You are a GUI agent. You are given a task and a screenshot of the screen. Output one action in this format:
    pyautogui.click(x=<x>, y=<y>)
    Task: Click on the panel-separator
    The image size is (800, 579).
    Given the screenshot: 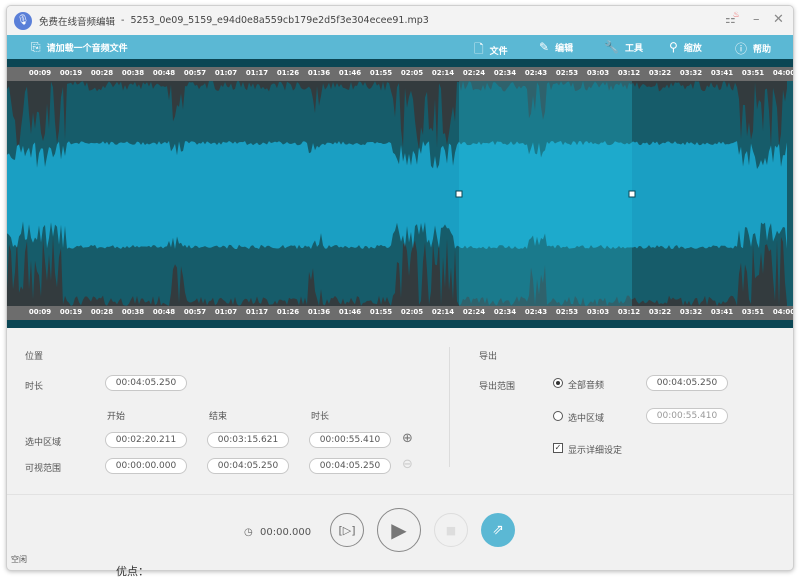 What is the action you would take?
    pyautogui.click(x=400, y=494)
    